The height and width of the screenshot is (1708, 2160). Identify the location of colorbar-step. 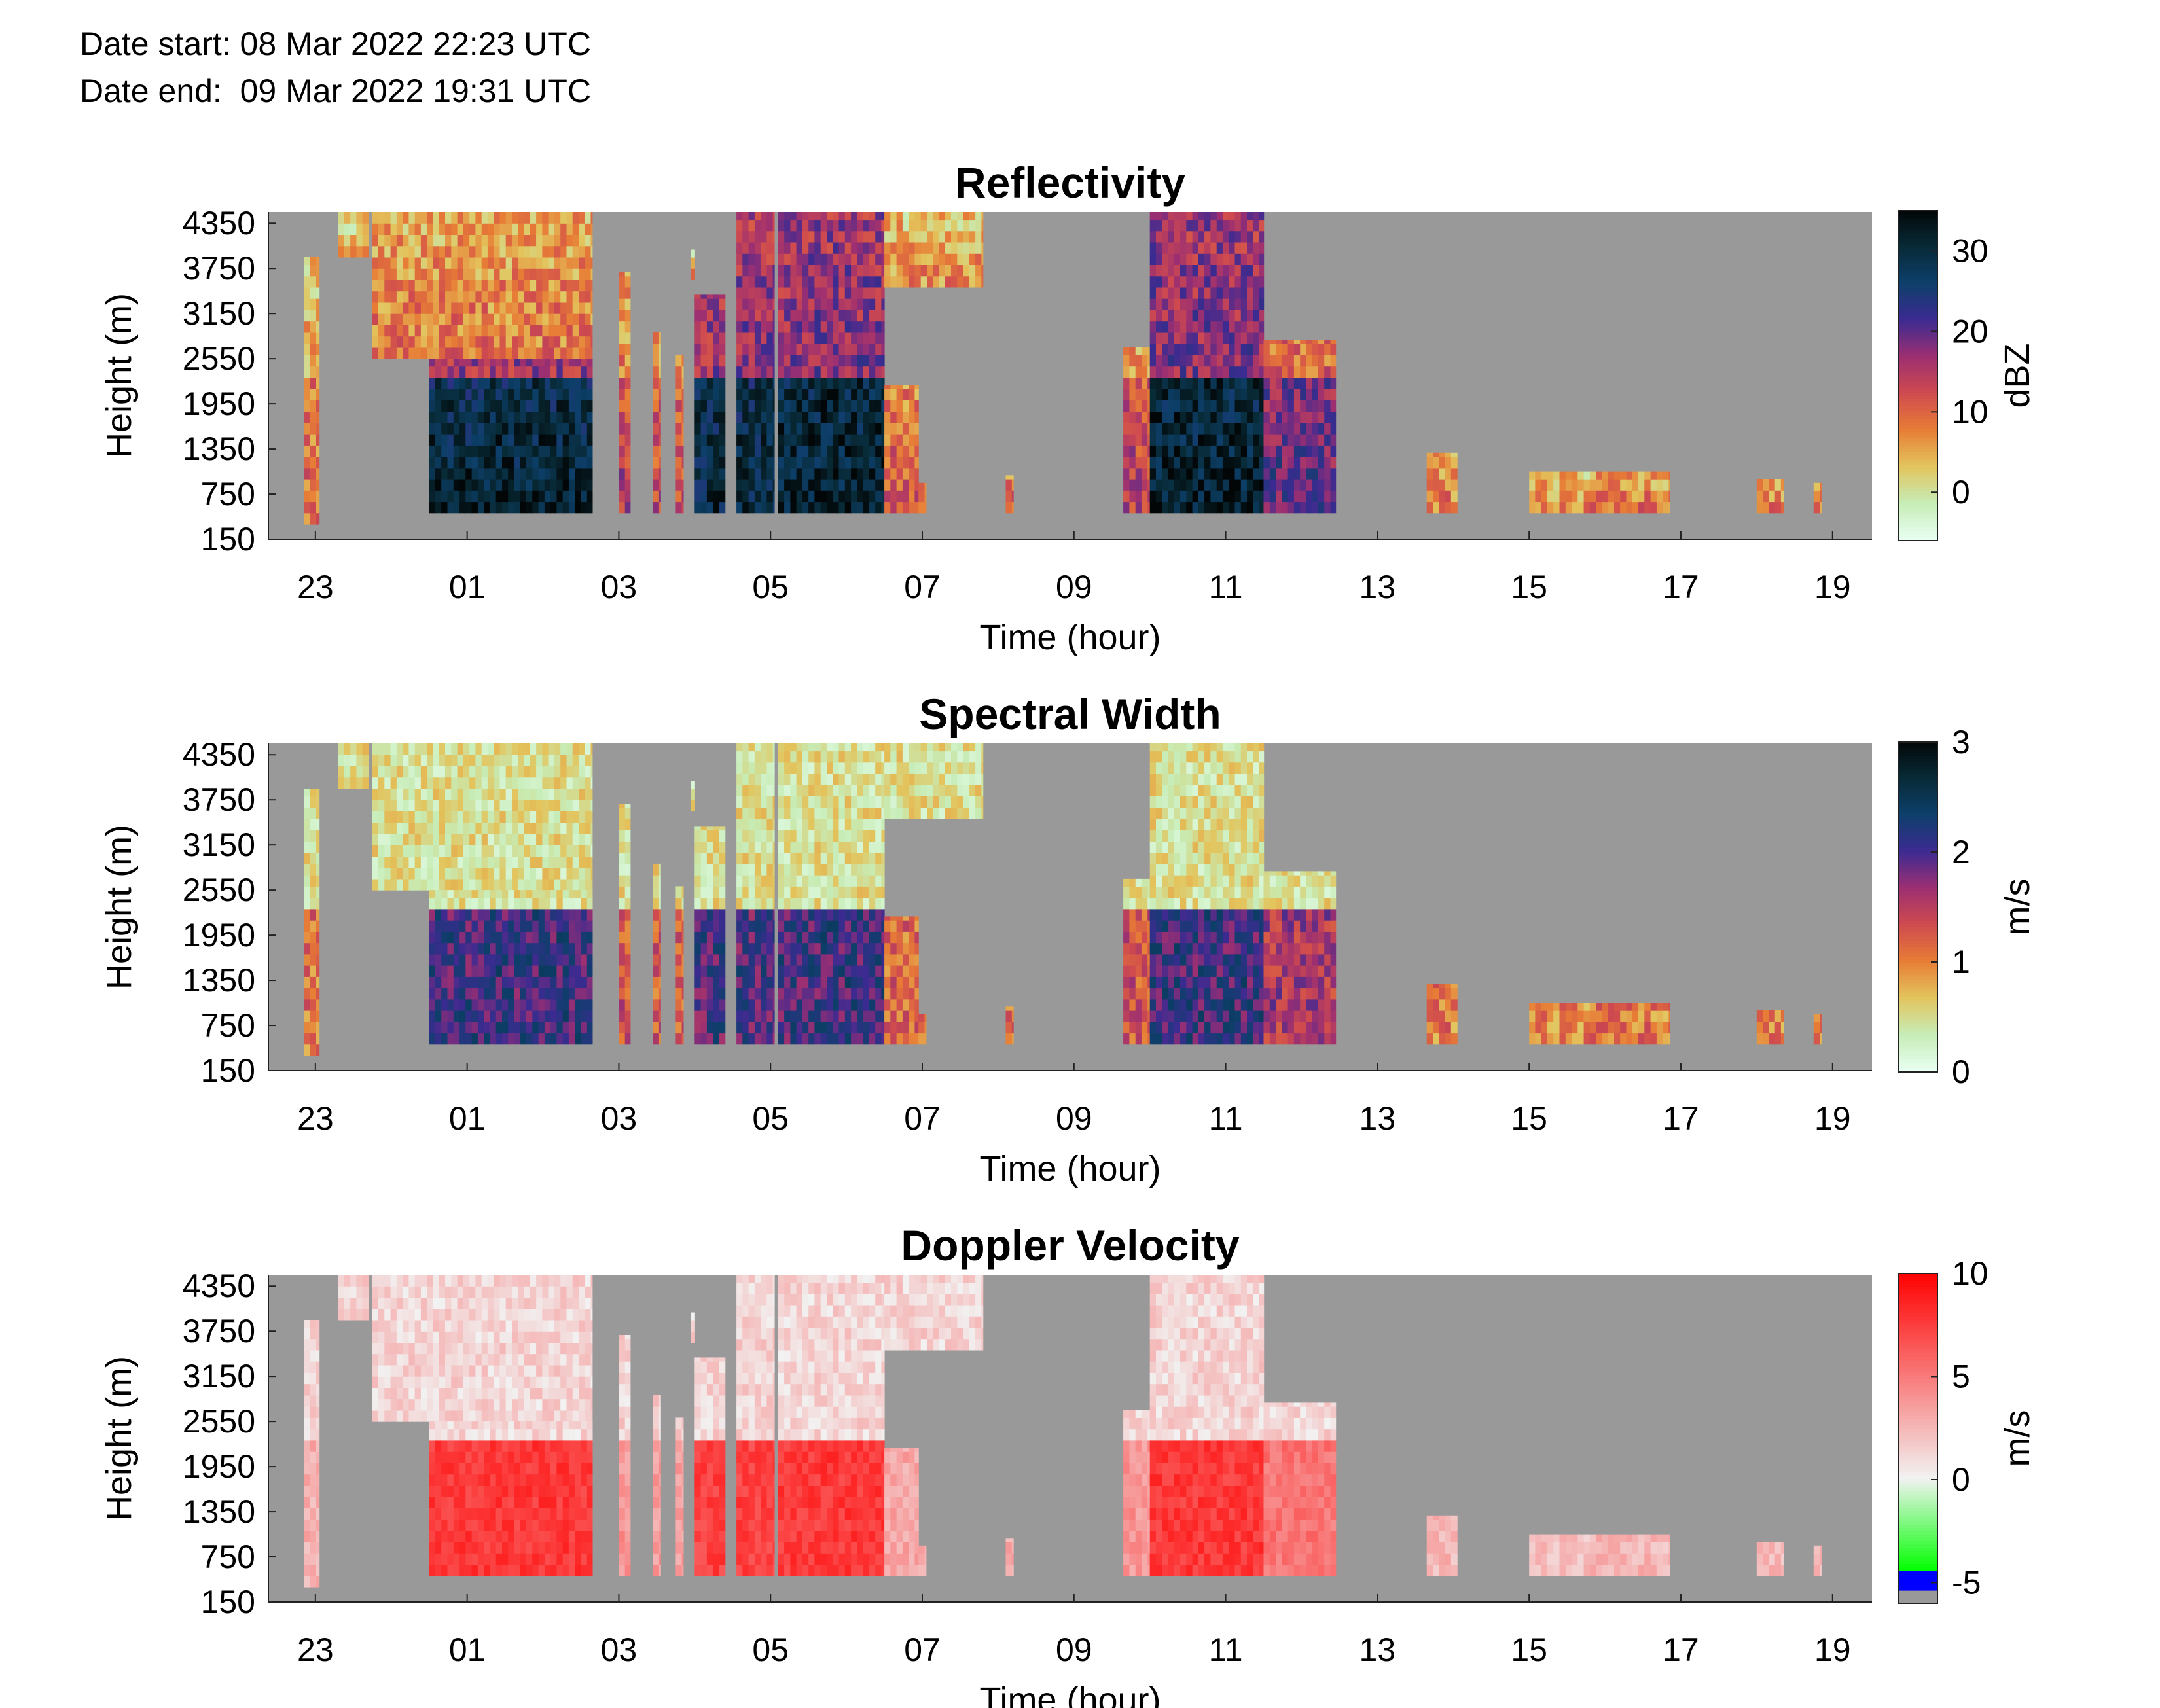
(1917, 239).